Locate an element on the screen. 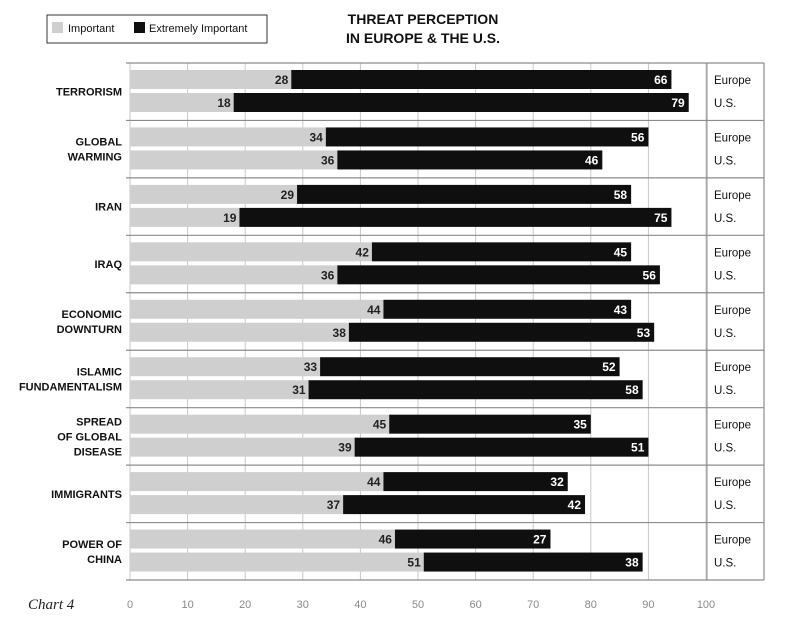 Image resolution: width=800 pixels, height=641 pixels. data-label-important: 33 is located at coordinates (311, 367).